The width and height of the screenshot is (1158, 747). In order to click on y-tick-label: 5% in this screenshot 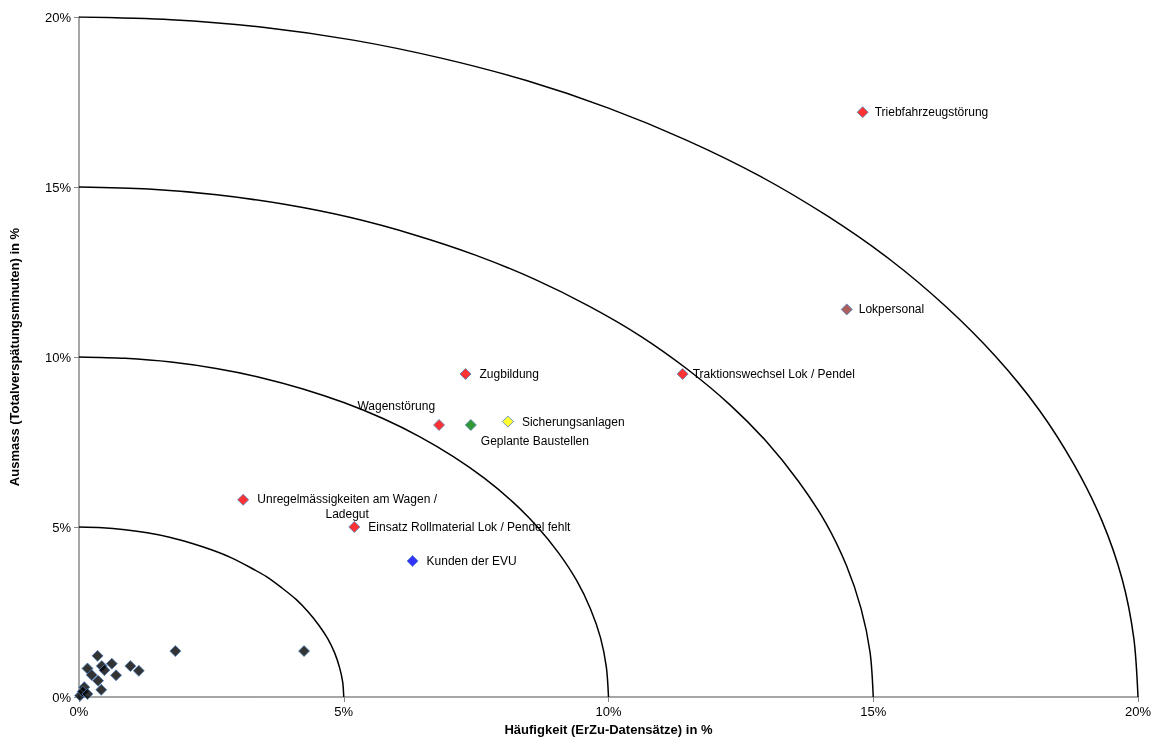, I will do `click(62, 527)`.